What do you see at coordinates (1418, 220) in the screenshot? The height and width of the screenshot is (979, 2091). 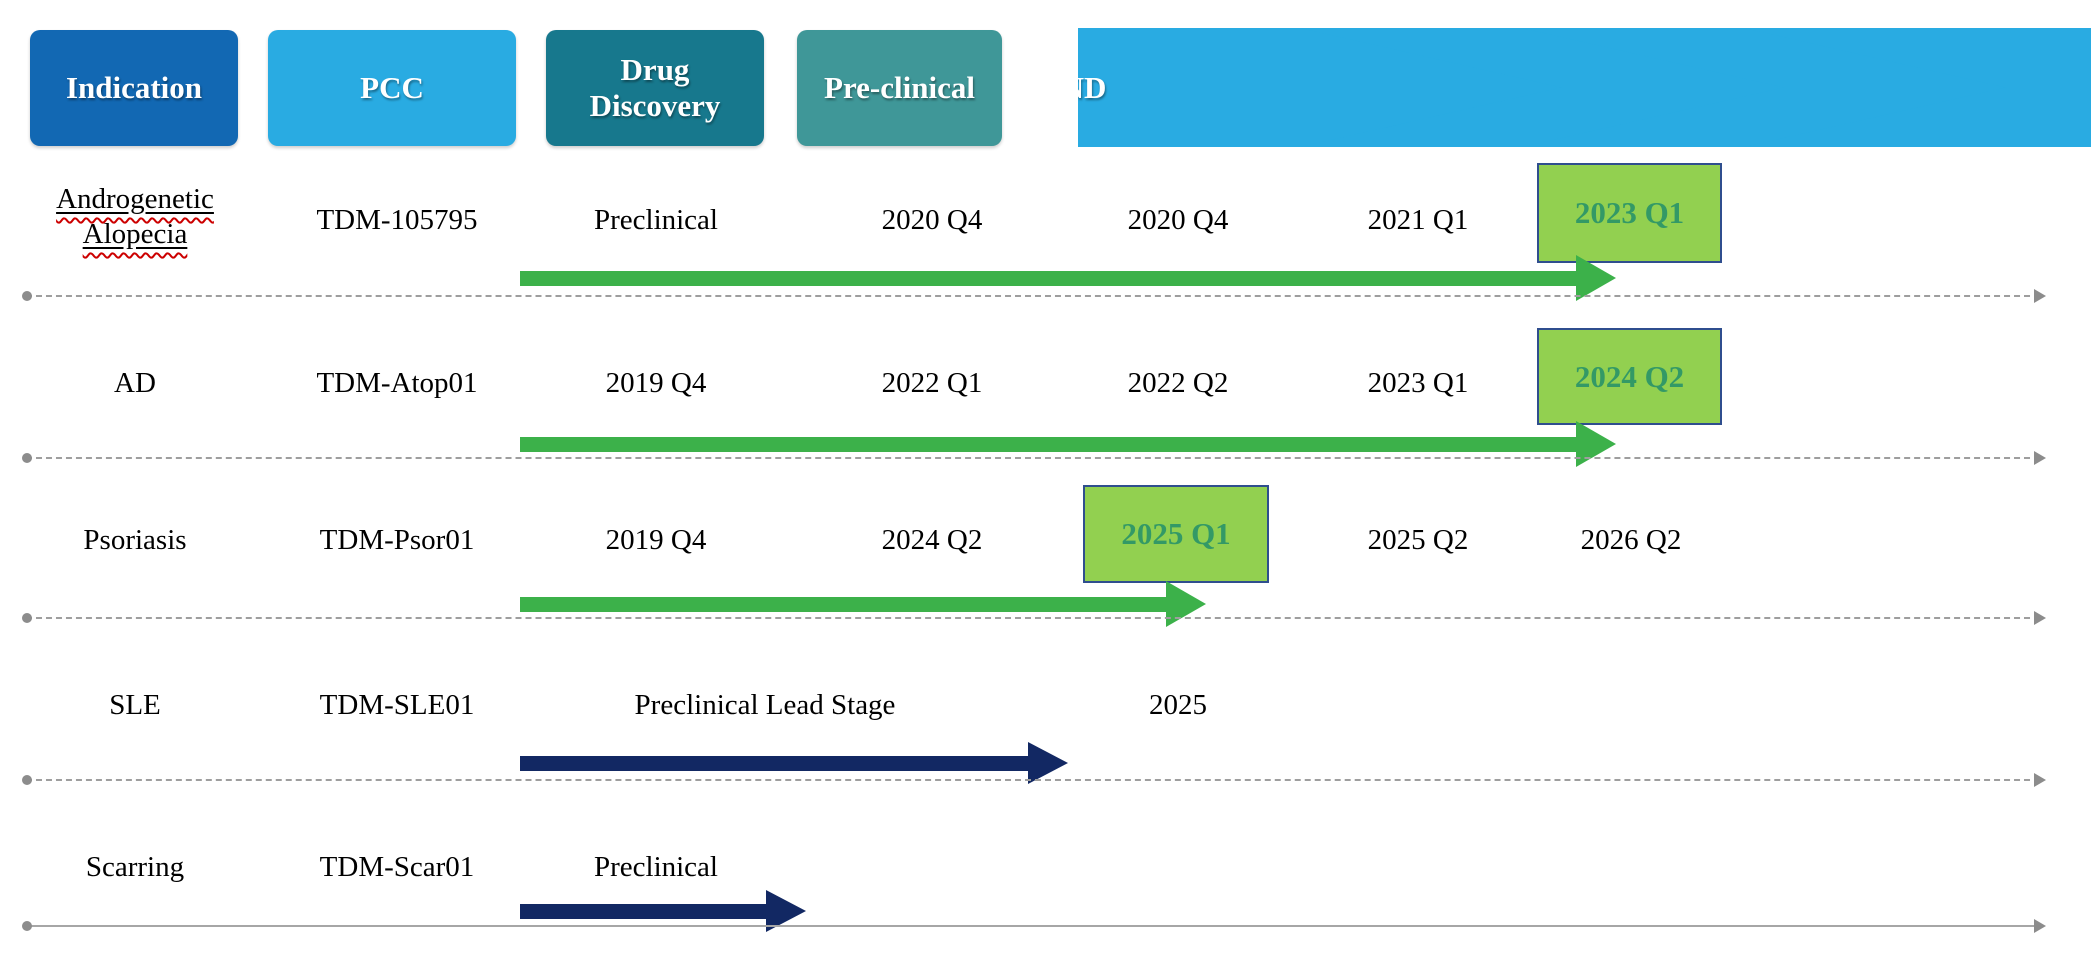 I see `cell-phase1: 2021 Q1` at bounding box center [1418, 220].